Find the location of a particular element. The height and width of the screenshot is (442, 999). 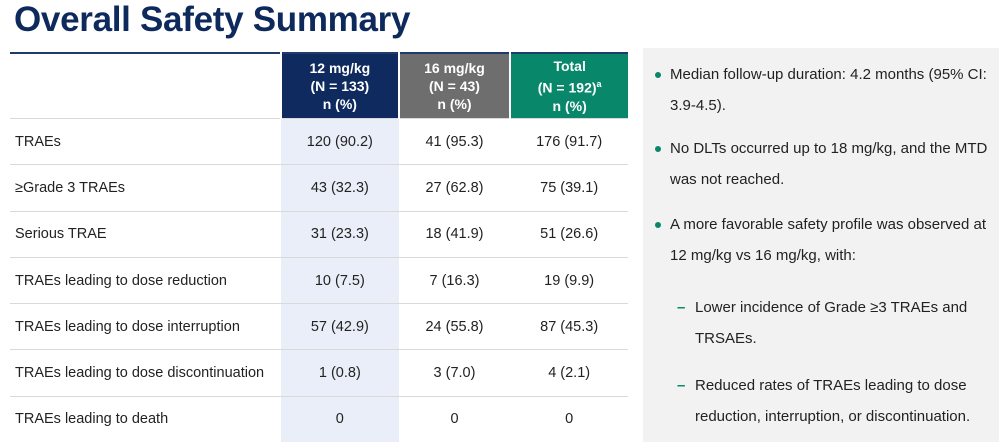

column-header: 12 mg/kg (N = 133) n (%) is located at coordinates (339, 86).